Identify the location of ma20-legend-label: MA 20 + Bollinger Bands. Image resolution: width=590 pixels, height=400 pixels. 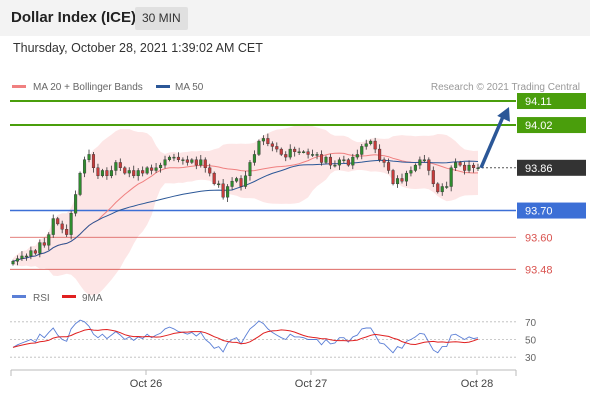
(88, 87).